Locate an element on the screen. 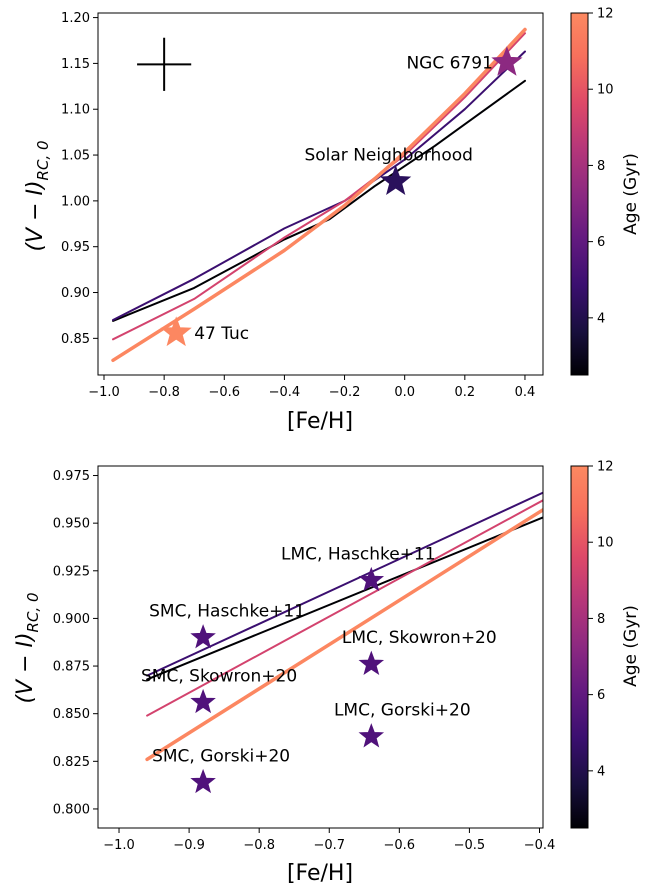  panel-top-xtick-label-6: 0.2 is located at coordinates (464, 392).